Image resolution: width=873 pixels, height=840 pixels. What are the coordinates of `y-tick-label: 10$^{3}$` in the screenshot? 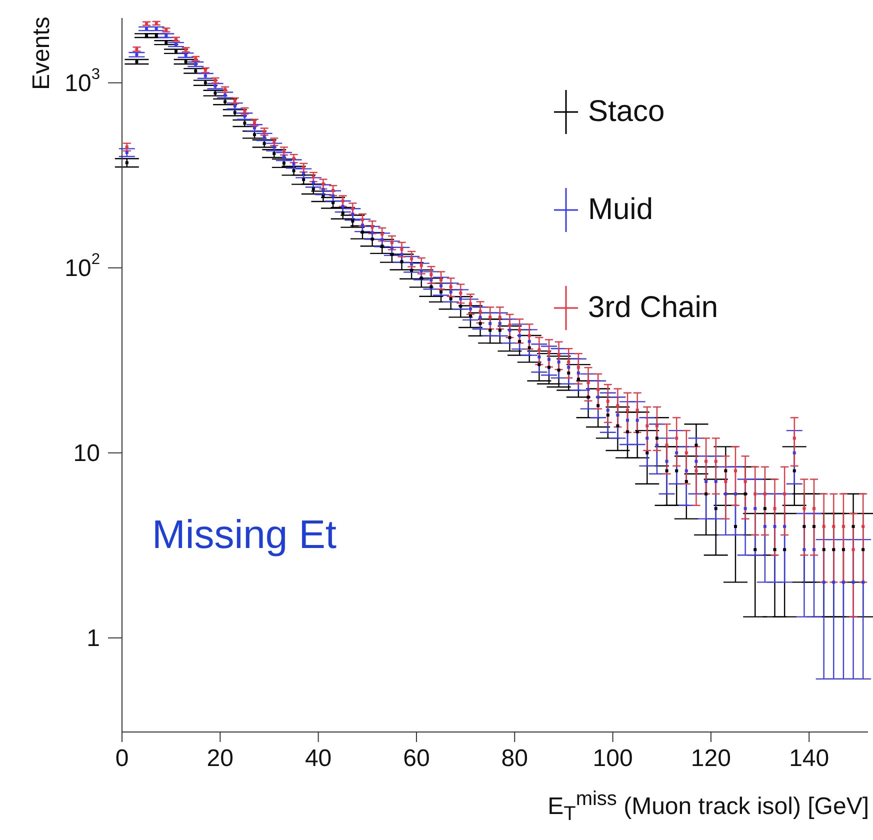 It's located at (82, 81).